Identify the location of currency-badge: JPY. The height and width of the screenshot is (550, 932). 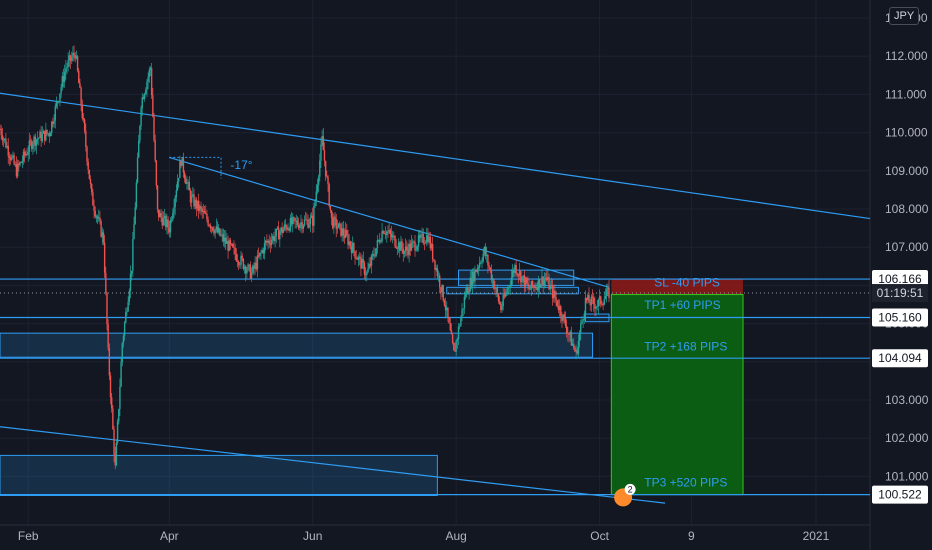
(904, 16).